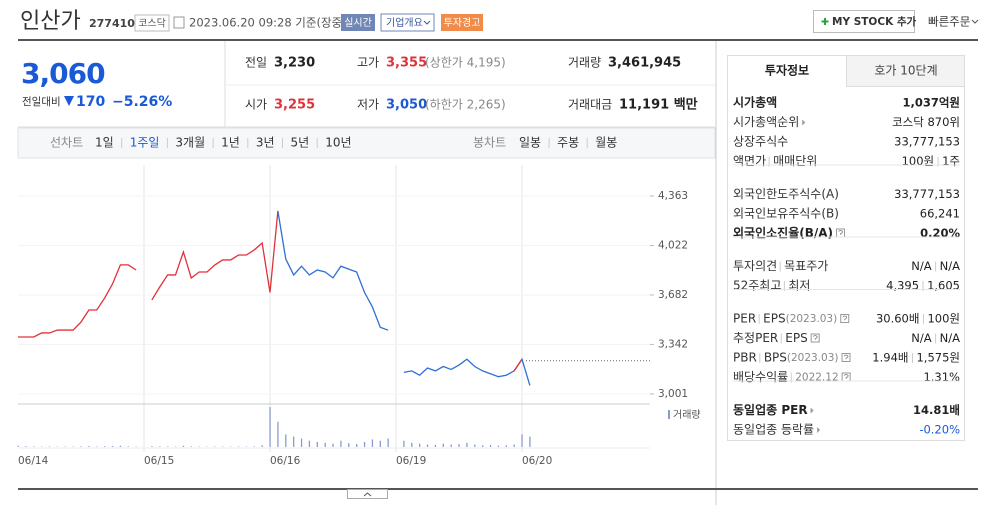  Describe the element at coordinates (530, 143) in the screenshot. I see `period-tab: 일봉` at that location.